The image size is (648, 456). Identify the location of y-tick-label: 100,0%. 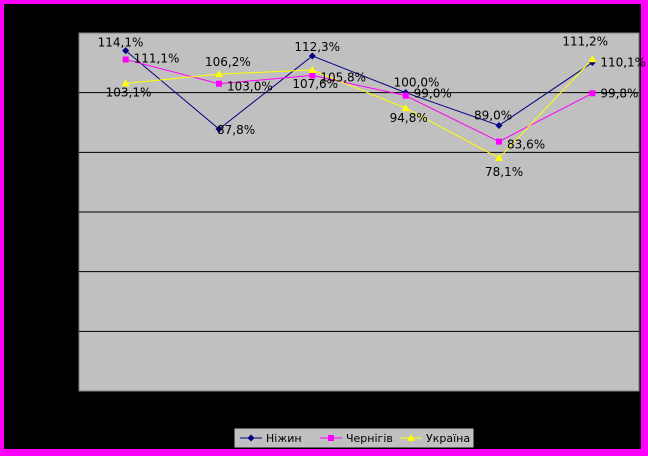
(49, 94).